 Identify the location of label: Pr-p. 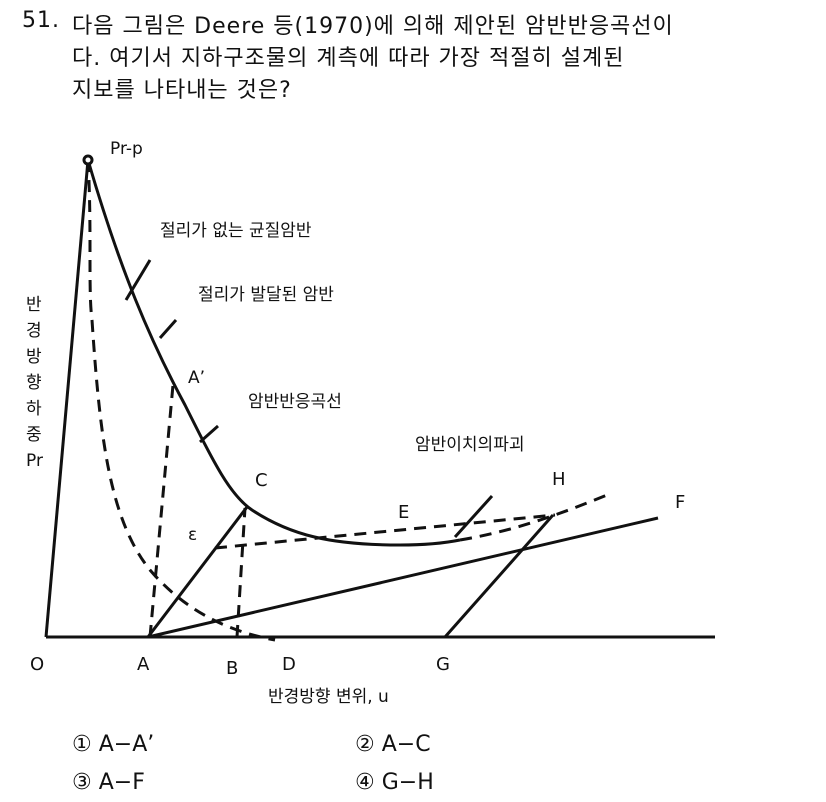
(126, 149).